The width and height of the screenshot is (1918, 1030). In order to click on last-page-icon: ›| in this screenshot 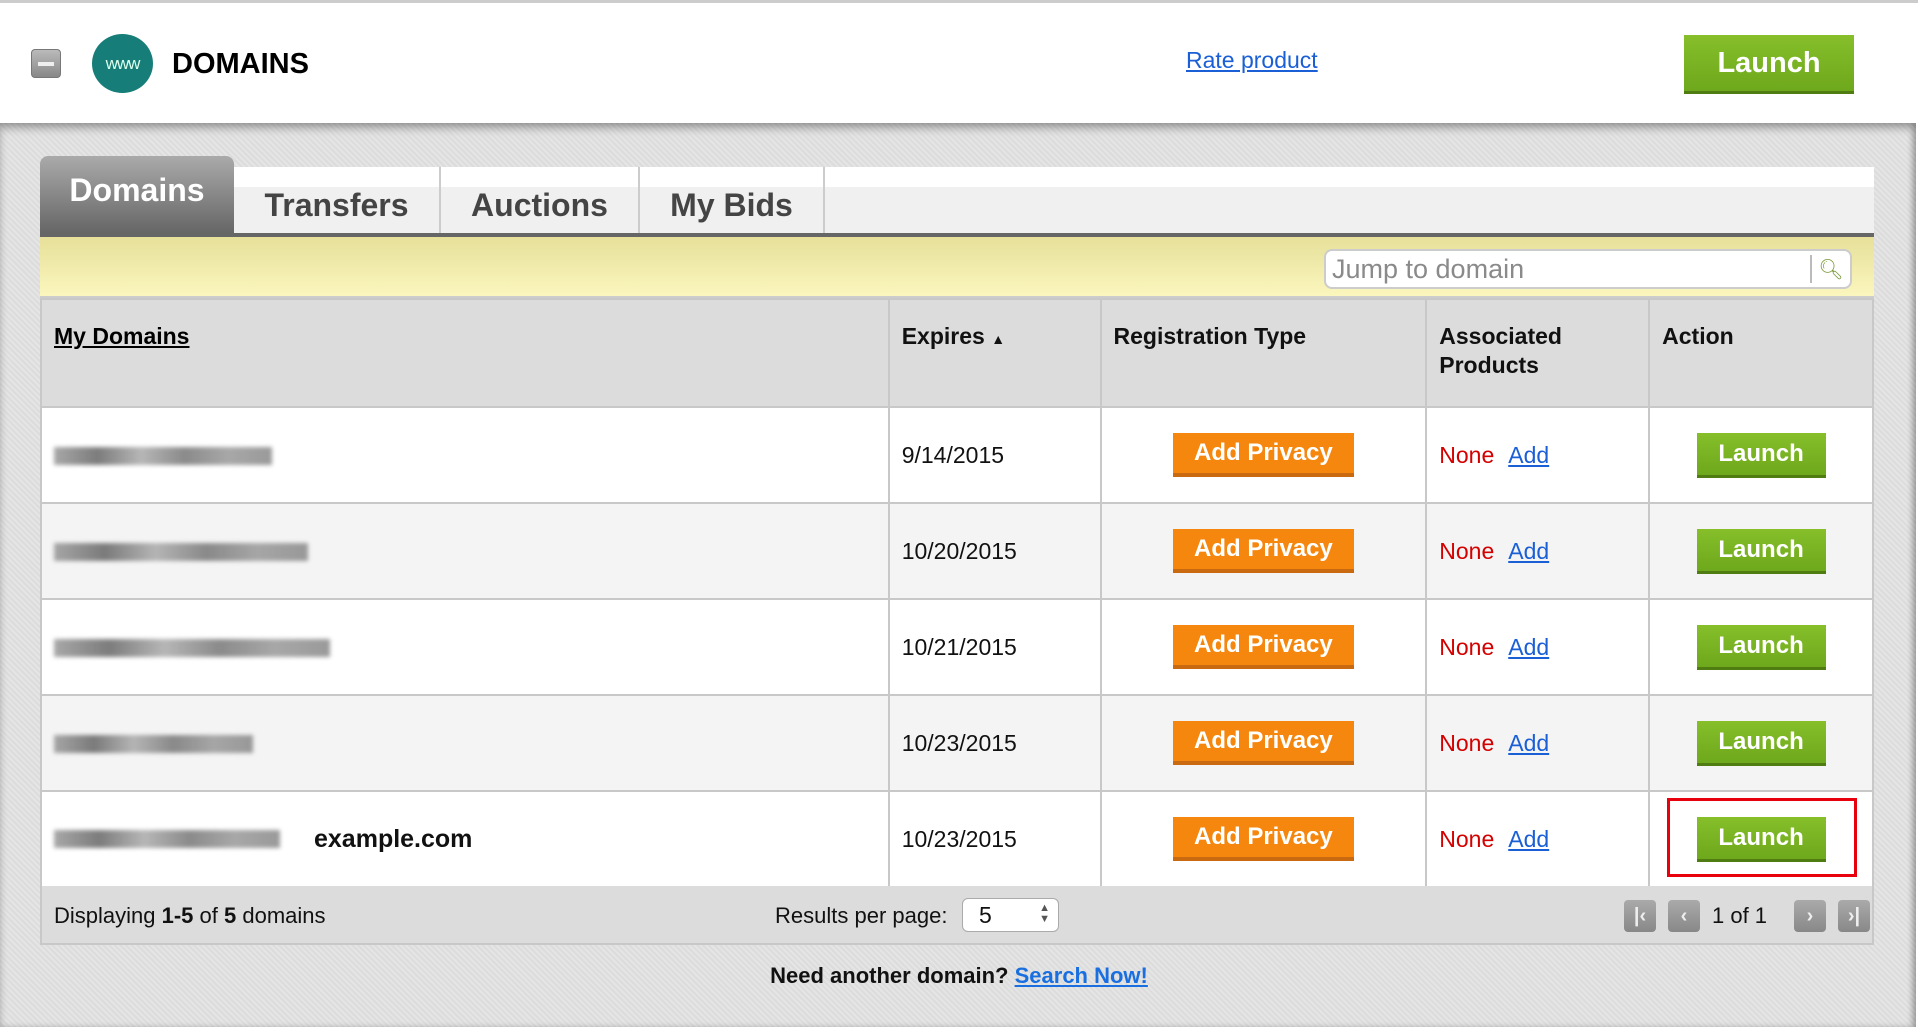, I will do `click(1854, 916)`.